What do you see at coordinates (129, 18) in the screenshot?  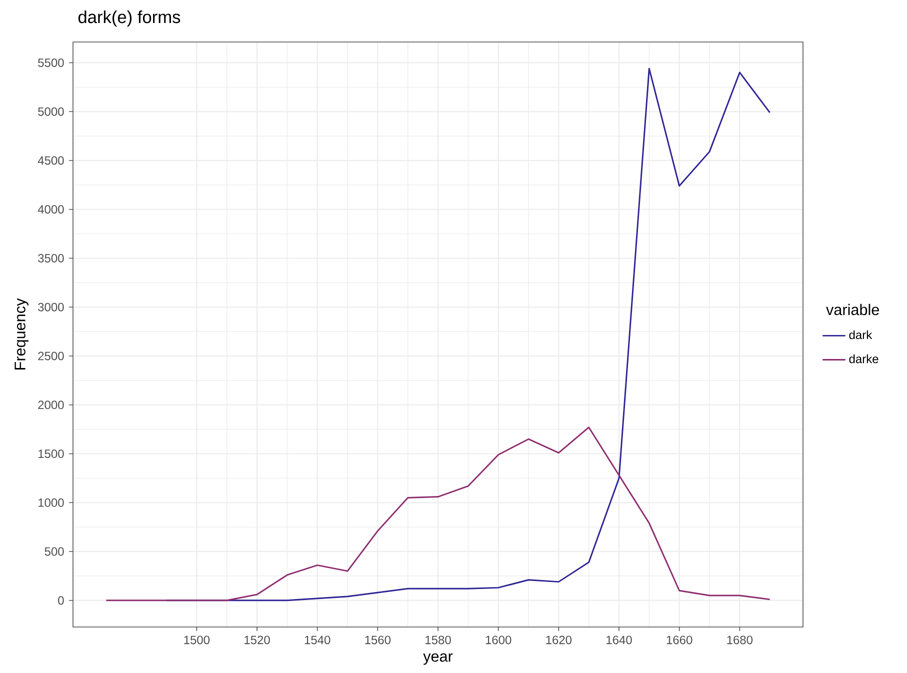 I see `chart-title: dark(e) forms` at bounding box center [129, 18].